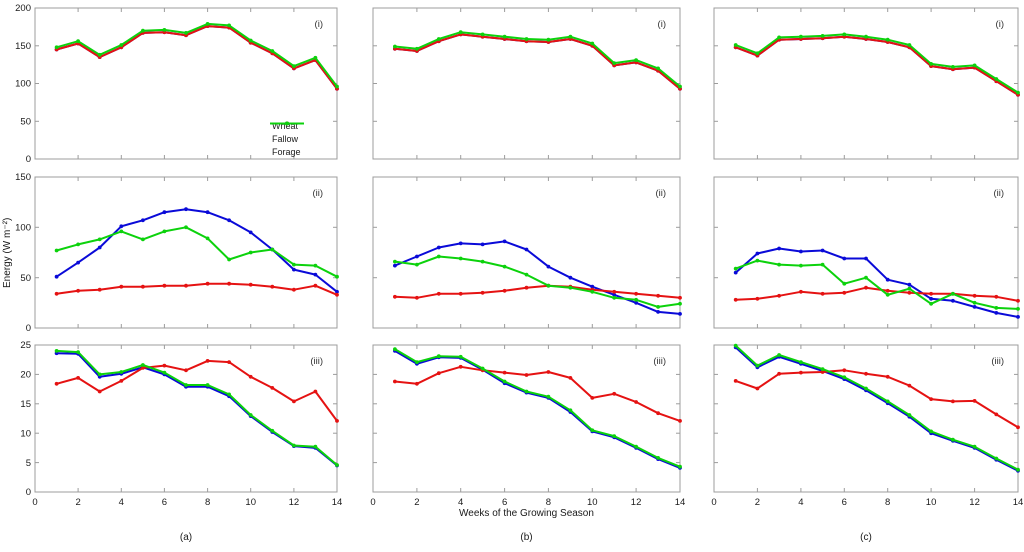 Image resolution: width=1024 pixels, height=552 pixels. What do you see at coordinates (28, 463) in the screenshot?
I see `svg-text: 5` at bounding box center [28, 463].